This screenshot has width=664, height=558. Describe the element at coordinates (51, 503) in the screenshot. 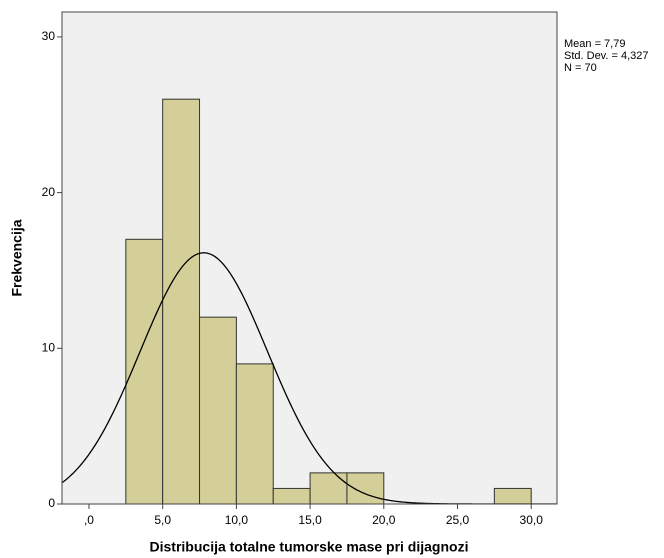

I see `y-tick-label: 0` at that location.